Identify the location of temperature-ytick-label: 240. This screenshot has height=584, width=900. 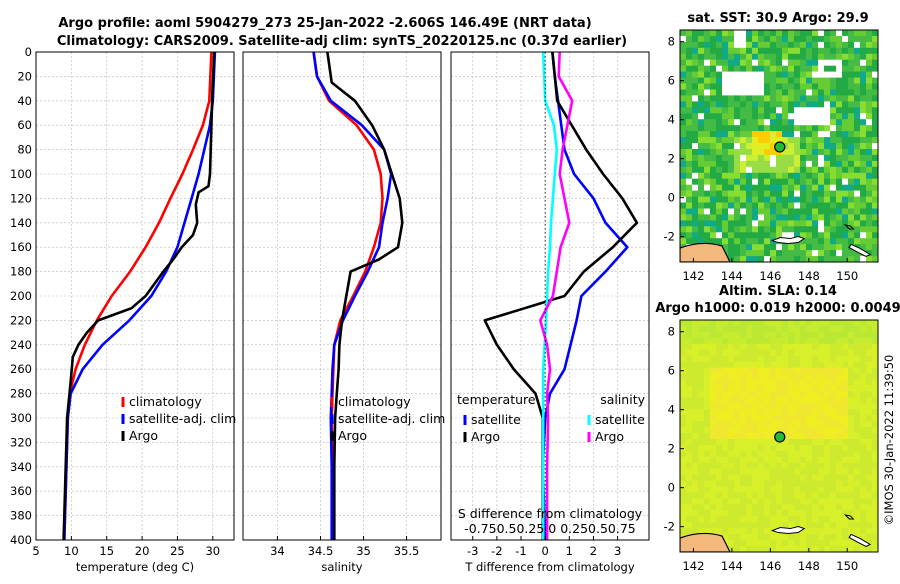
(21, 345).